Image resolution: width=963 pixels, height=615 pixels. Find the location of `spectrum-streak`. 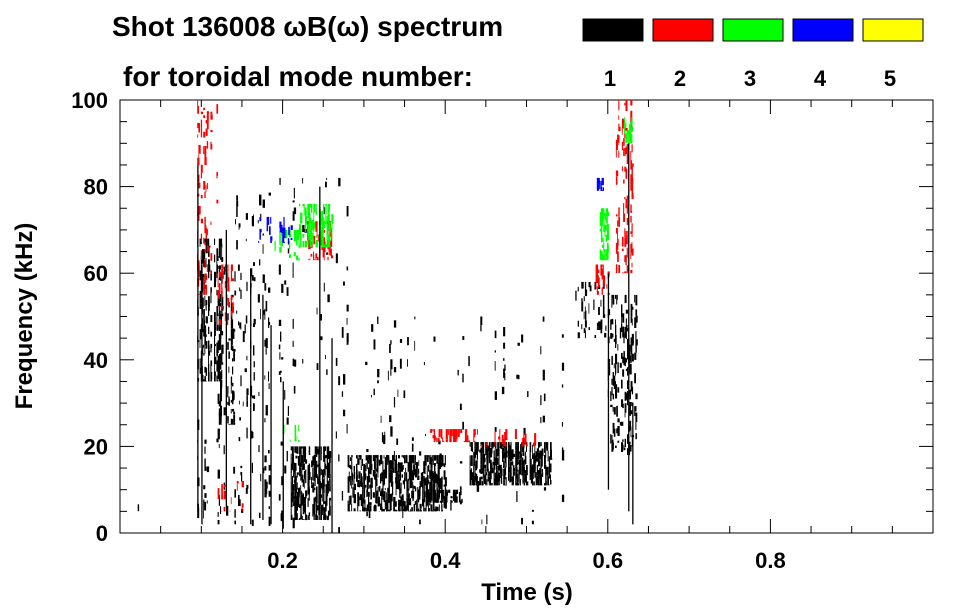

spectrum-streak is located at coordinates (608, 381).